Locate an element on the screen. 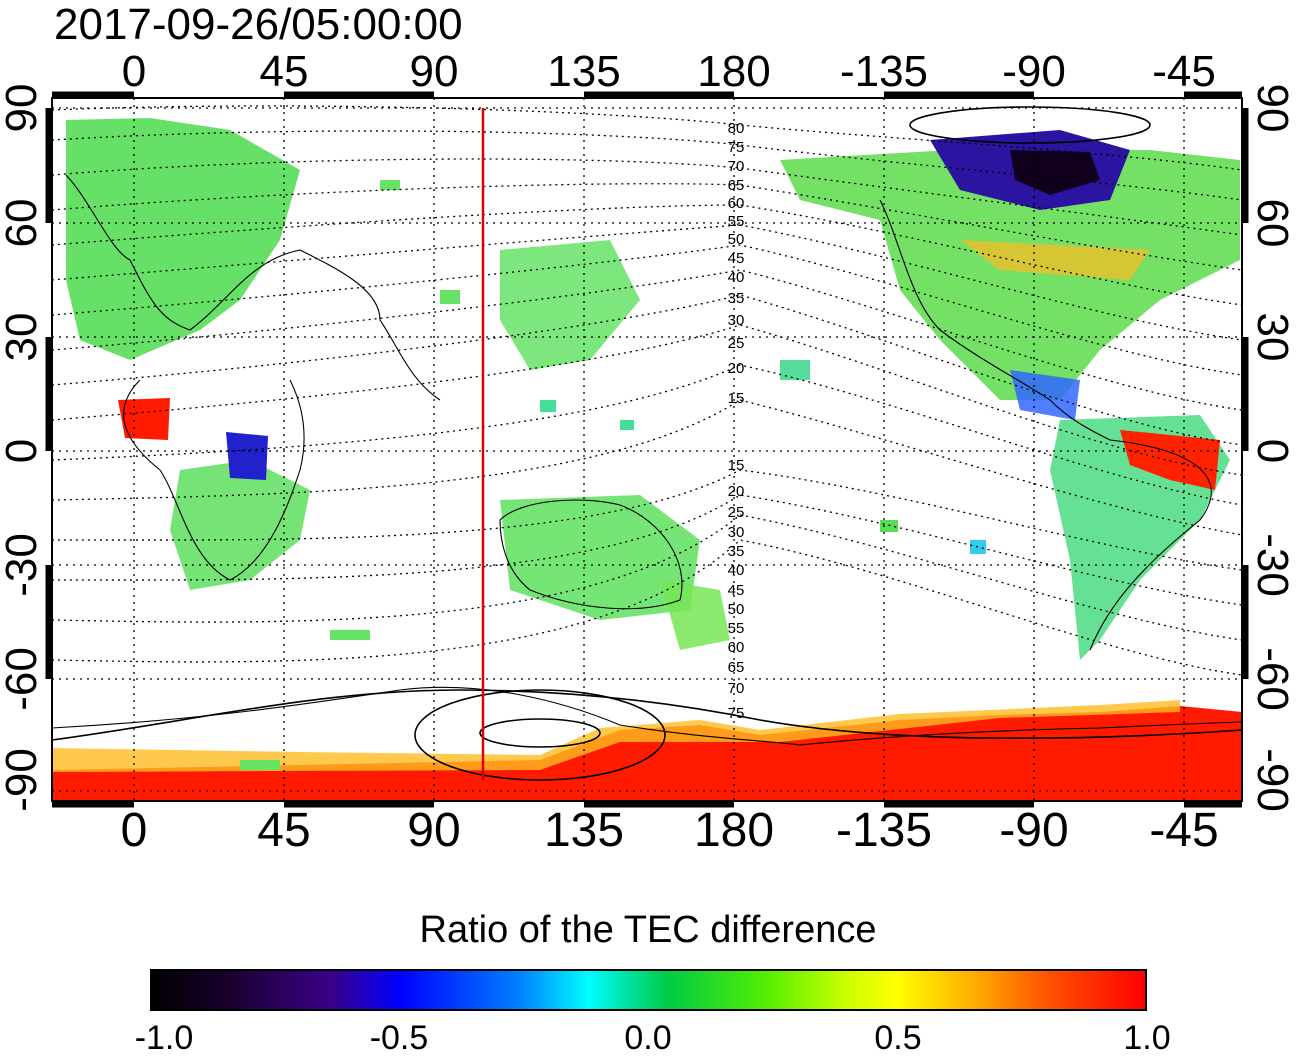 This screenshot has width=1296, height=1064. colorbar-tick: 1.0 is located at coordinates (1147, 1038).